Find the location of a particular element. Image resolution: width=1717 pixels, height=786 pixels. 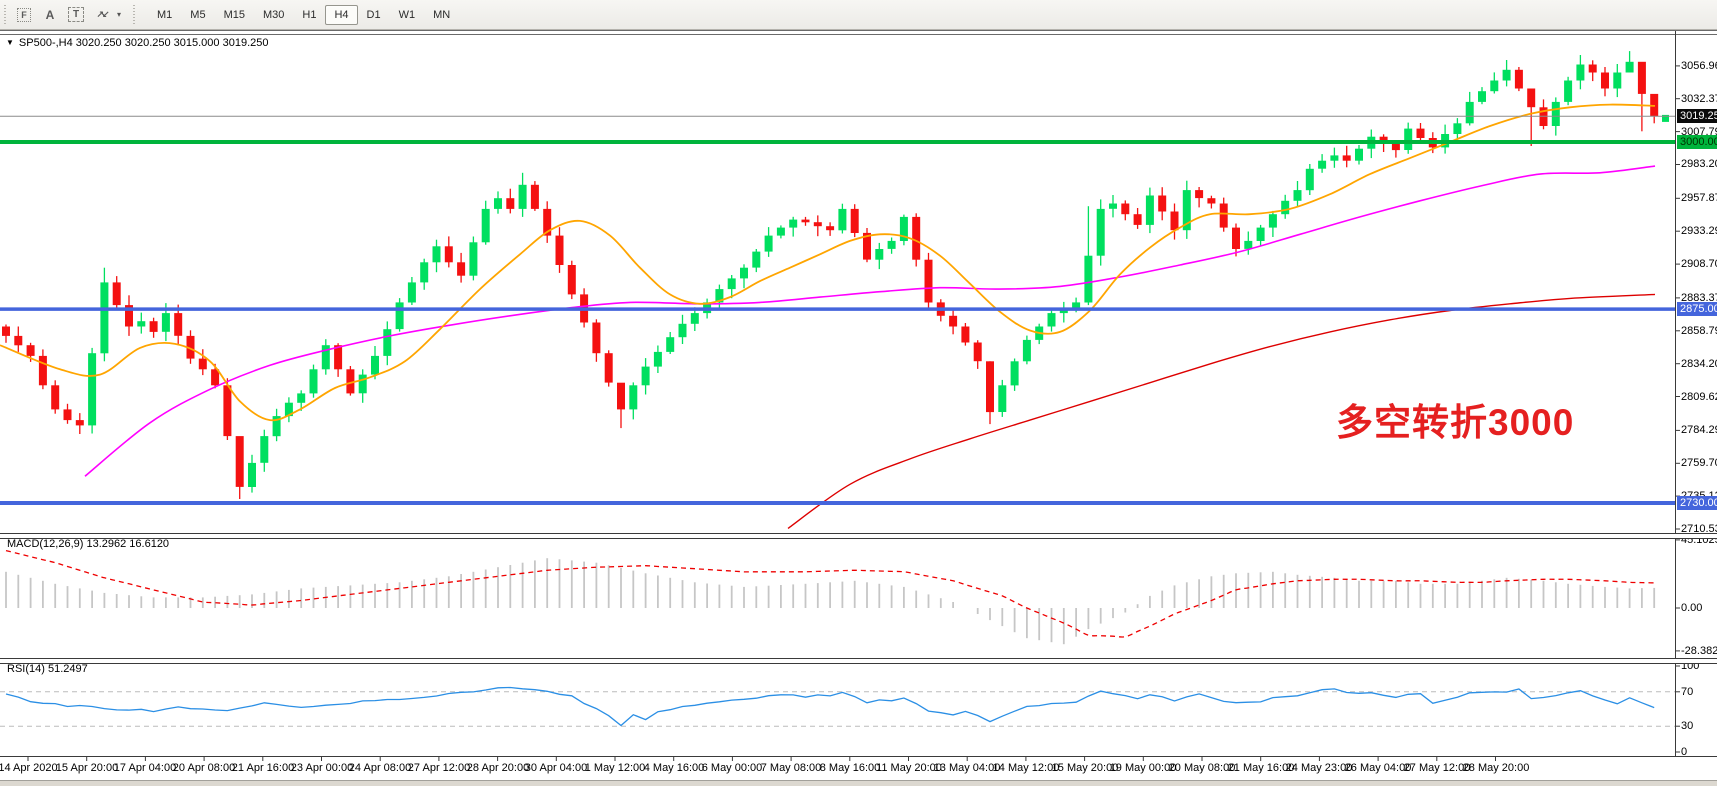

time-tick-label: 15 Apr 20:00 is located at coordinates (87, 768).